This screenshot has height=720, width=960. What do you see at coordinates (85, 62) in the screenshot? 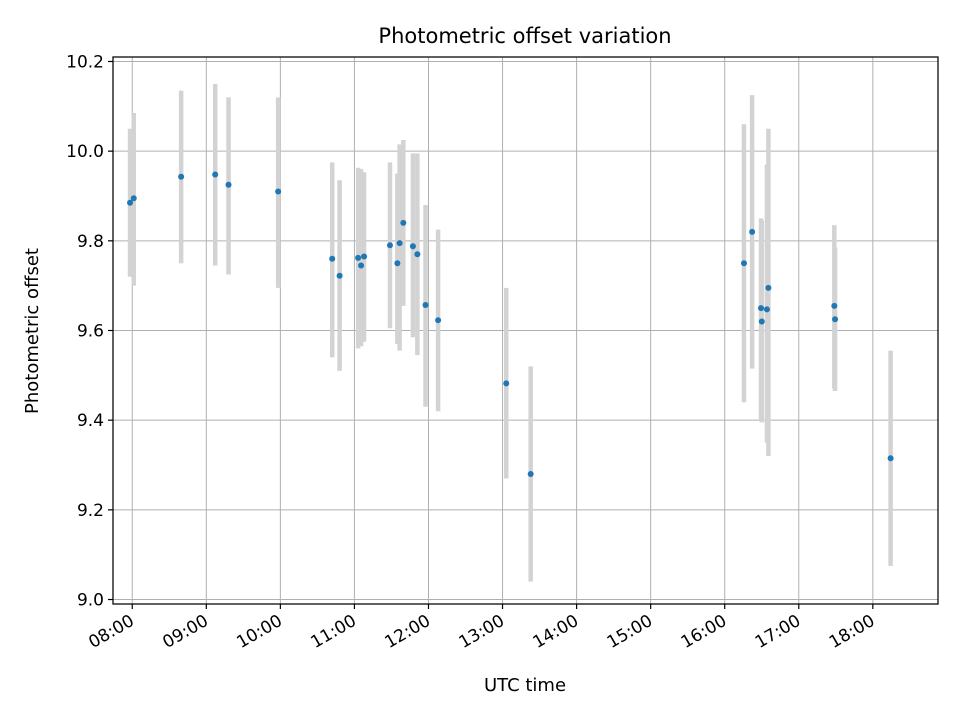
I see `y-tick-label: 10.2` at bounding box center [85, 62].